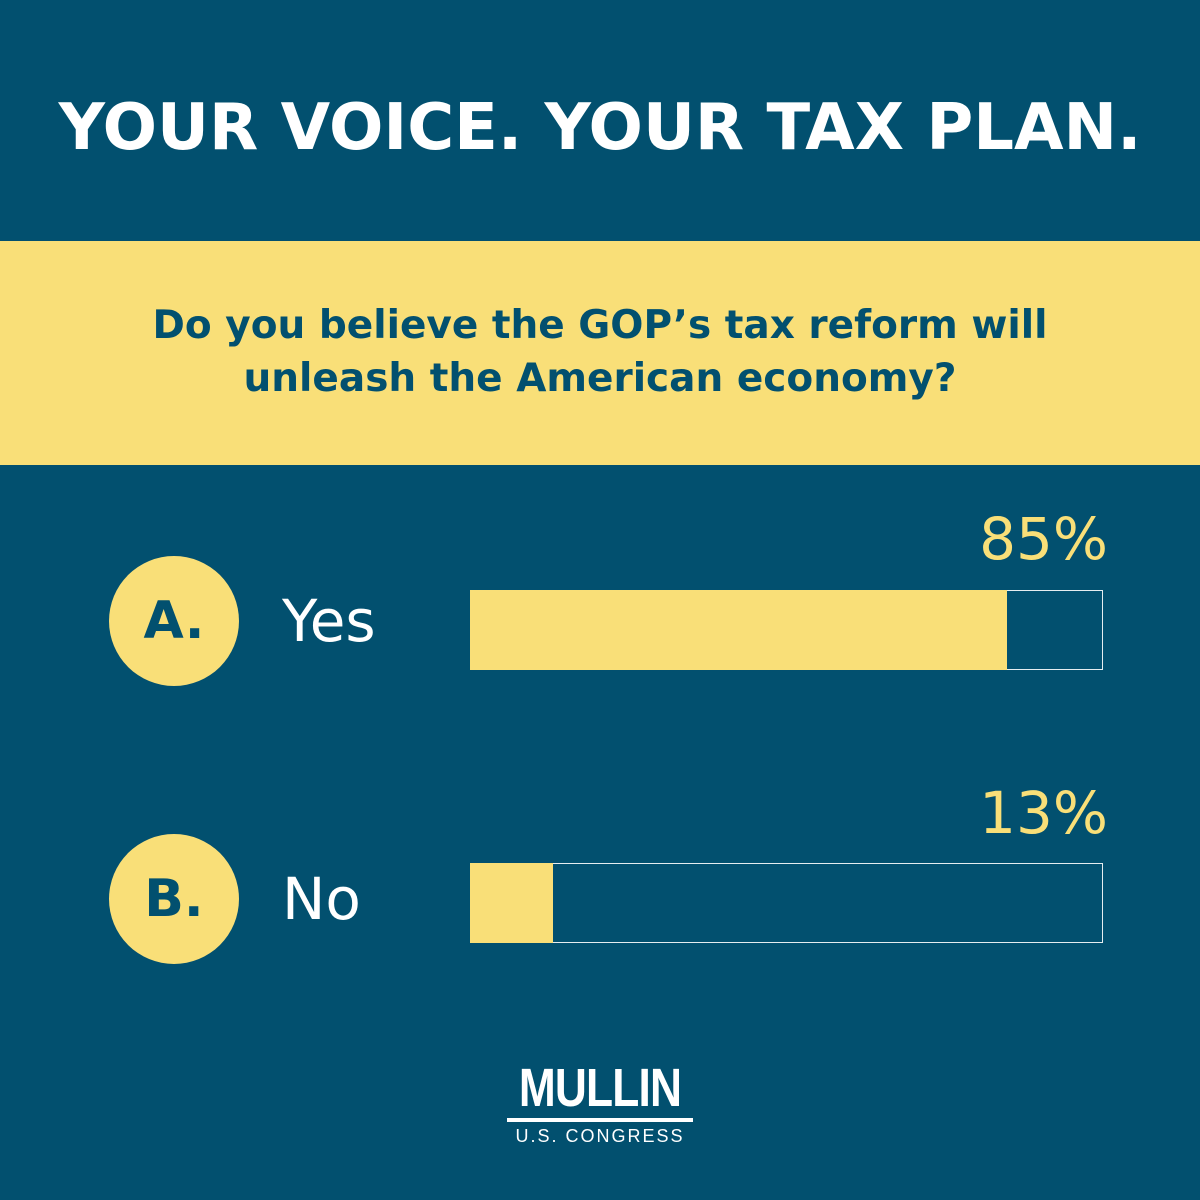  I want to click on headline: YOUR VOICE. YOUR TAX PLAN., so click(600, 128).